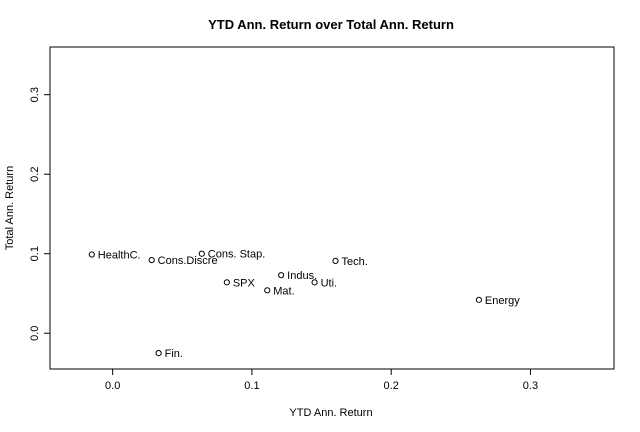 The height and width of the screenshot is (432, 640). I want to click on y-axis-label: Total Ann. Return, so click(10, 208).